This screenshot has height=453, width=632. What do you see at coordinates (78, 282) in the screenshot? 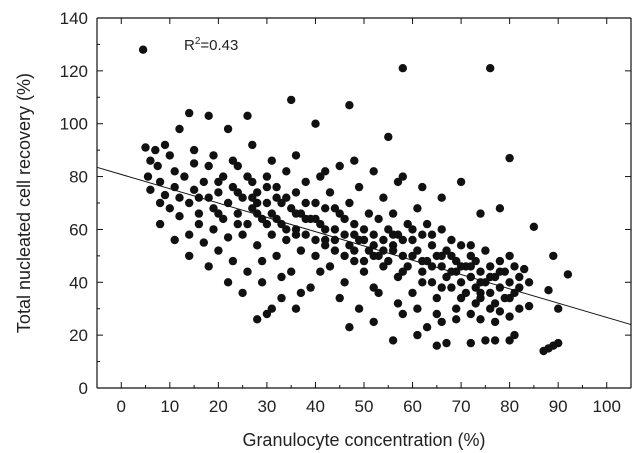
I see `y-tick-label: 40` at bounding box center [78, 282].